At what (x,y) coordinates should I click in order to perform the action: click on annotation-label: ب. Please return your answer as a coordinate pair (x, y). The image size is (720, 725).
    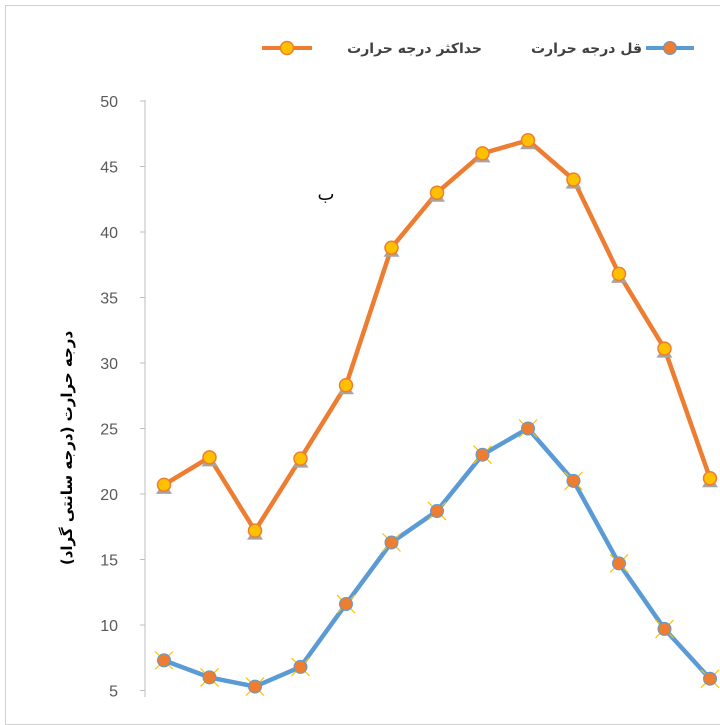
    Looking at the image, I should click on (326, 194).